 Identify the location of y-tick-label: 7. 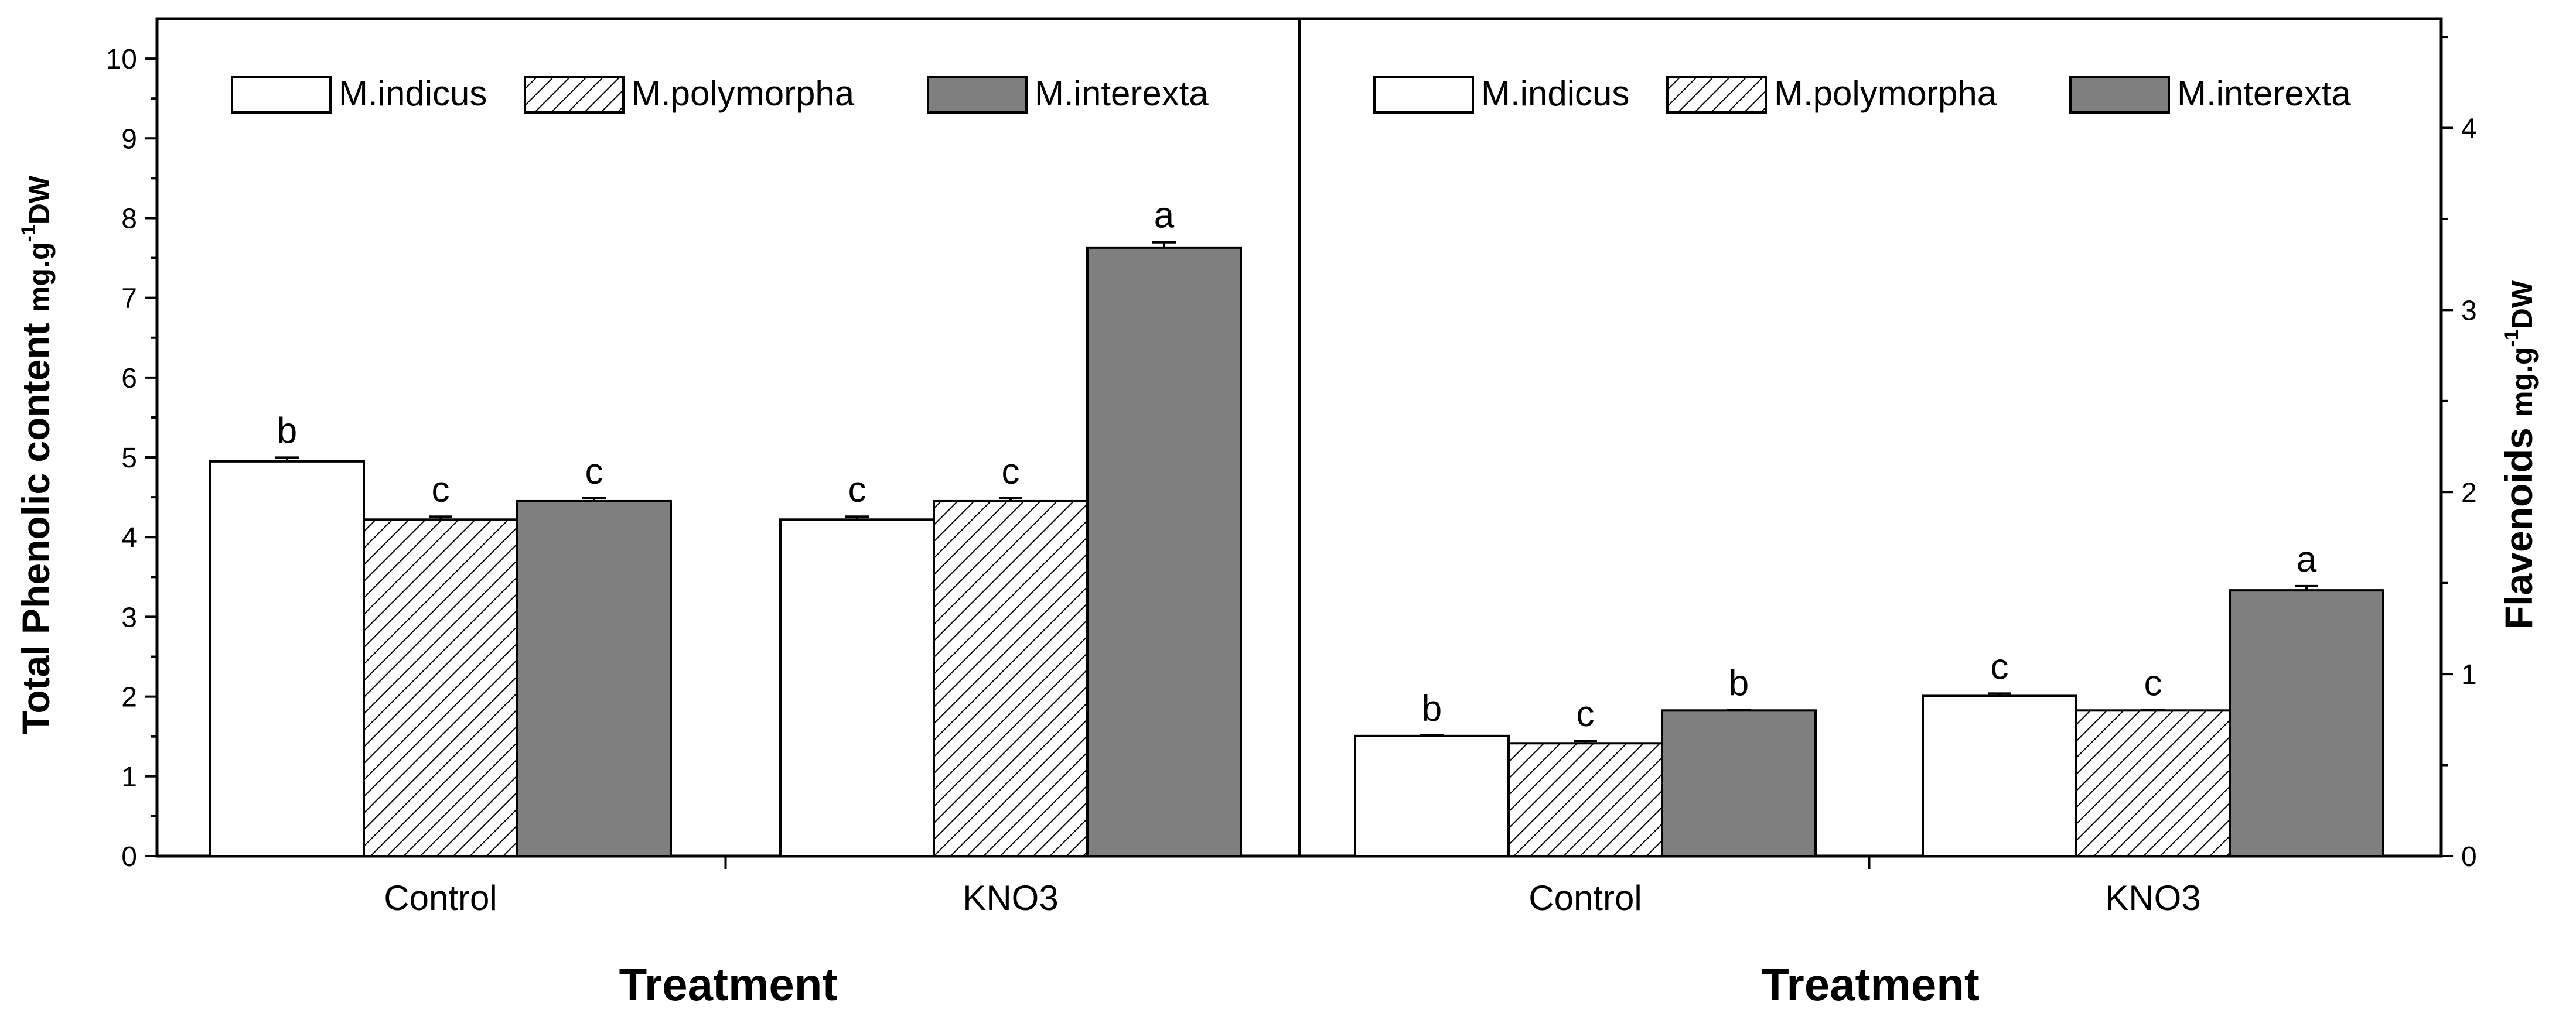
(129, 298).